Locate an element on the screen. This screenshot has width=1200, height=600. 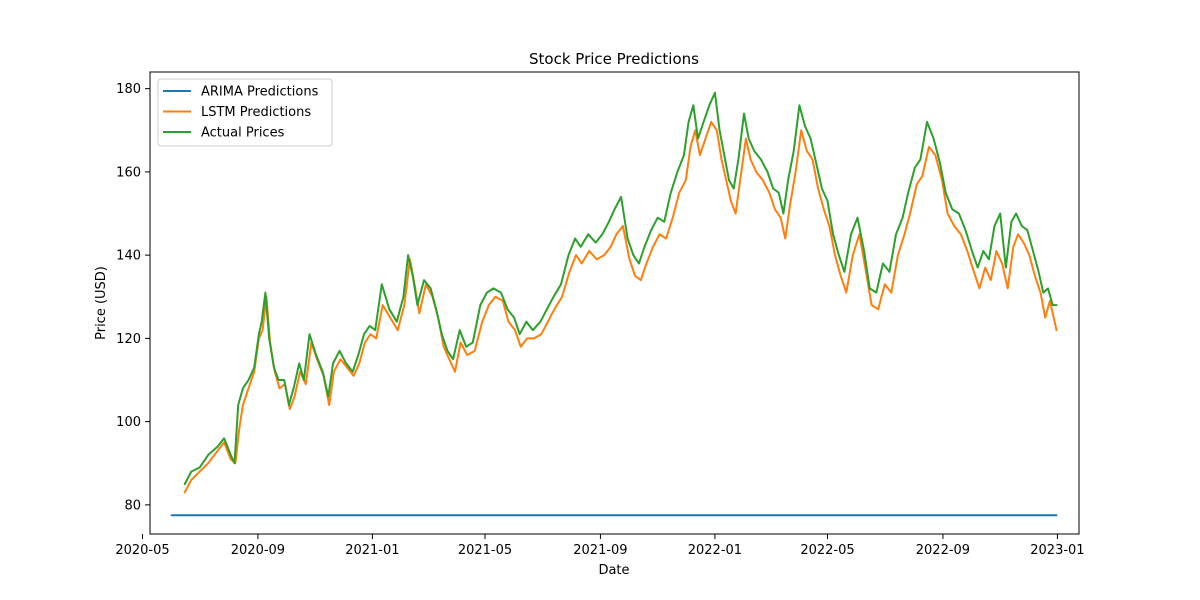
y-tick-label: 100 is located at coordinates (128, 422).